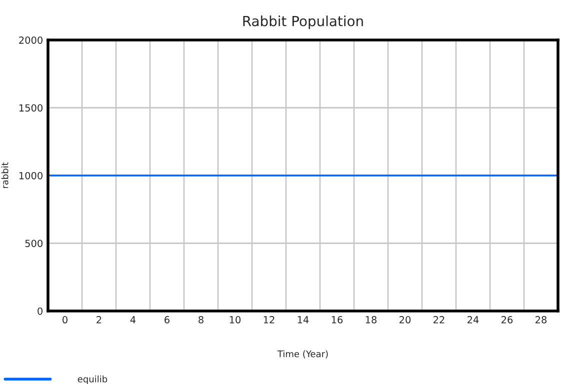  What do you see at coordinates (337, 320) in the screenshot?
I see `x-tick-label: 16` at bounding box center [337, 320].